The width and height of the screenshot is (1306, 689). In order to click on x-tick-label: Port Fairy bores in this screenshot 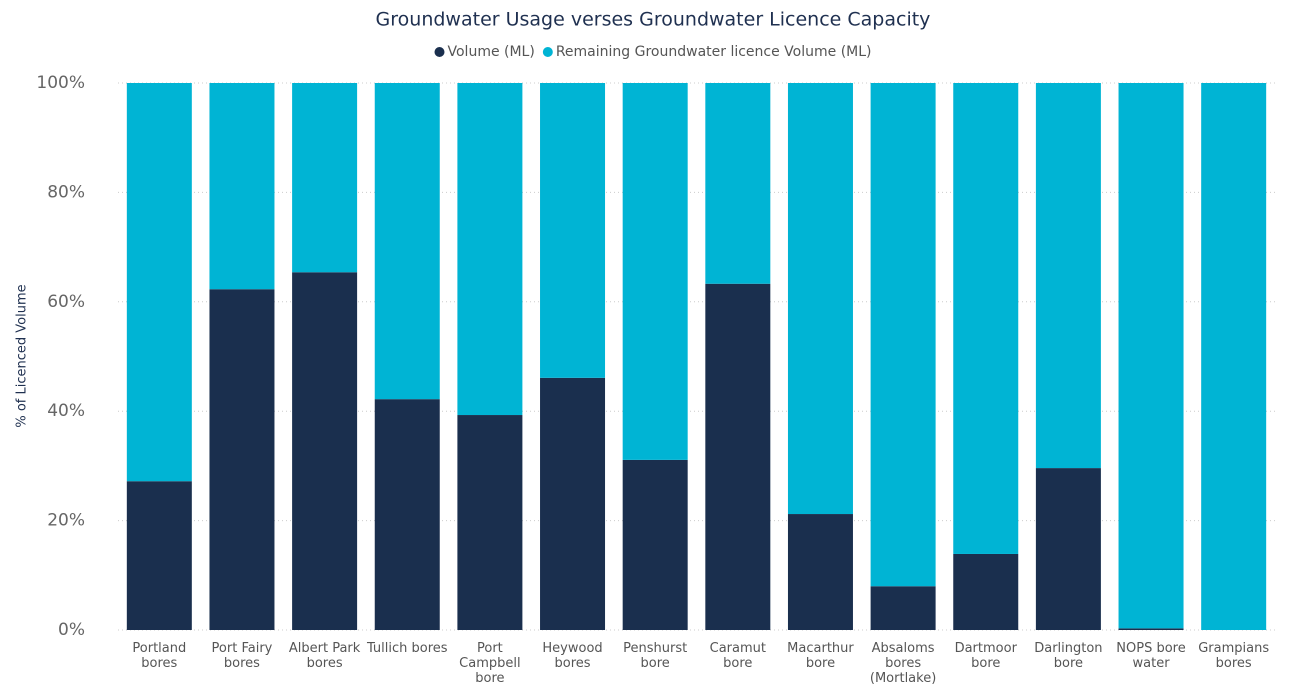, I will do `click(242, 656)`.